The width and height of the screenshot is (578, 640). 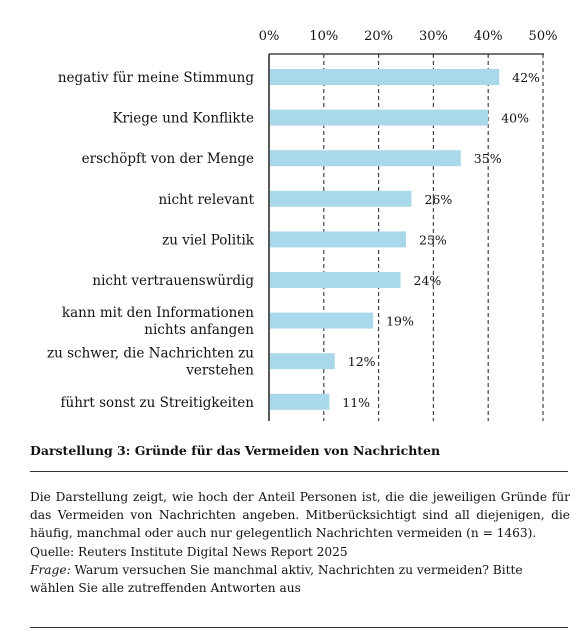 I want to click on data-label: 40%, so click(x=515, y=118).